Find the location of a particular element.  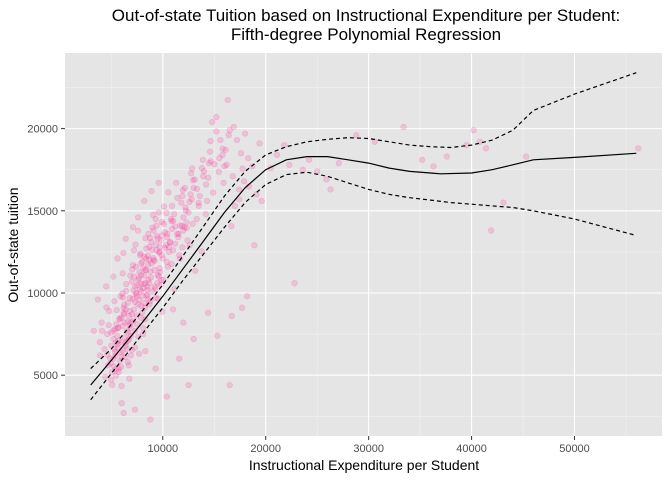

x-tick-label: 30000 is located at coordinates (368, 449).